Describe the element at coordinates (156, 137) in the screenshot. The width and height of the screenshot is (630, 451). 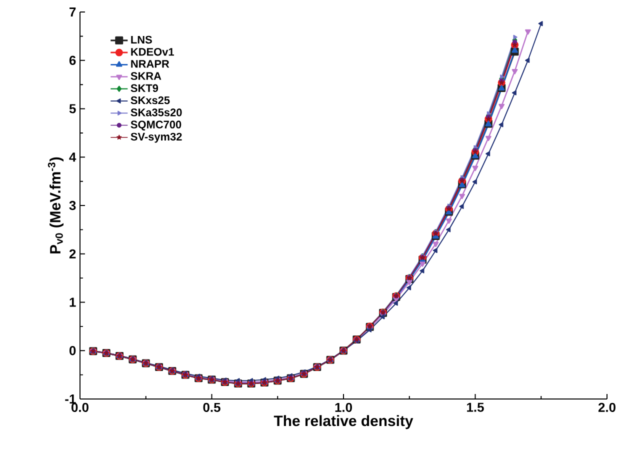
I see `legend-label: SV-sym32` at that location.